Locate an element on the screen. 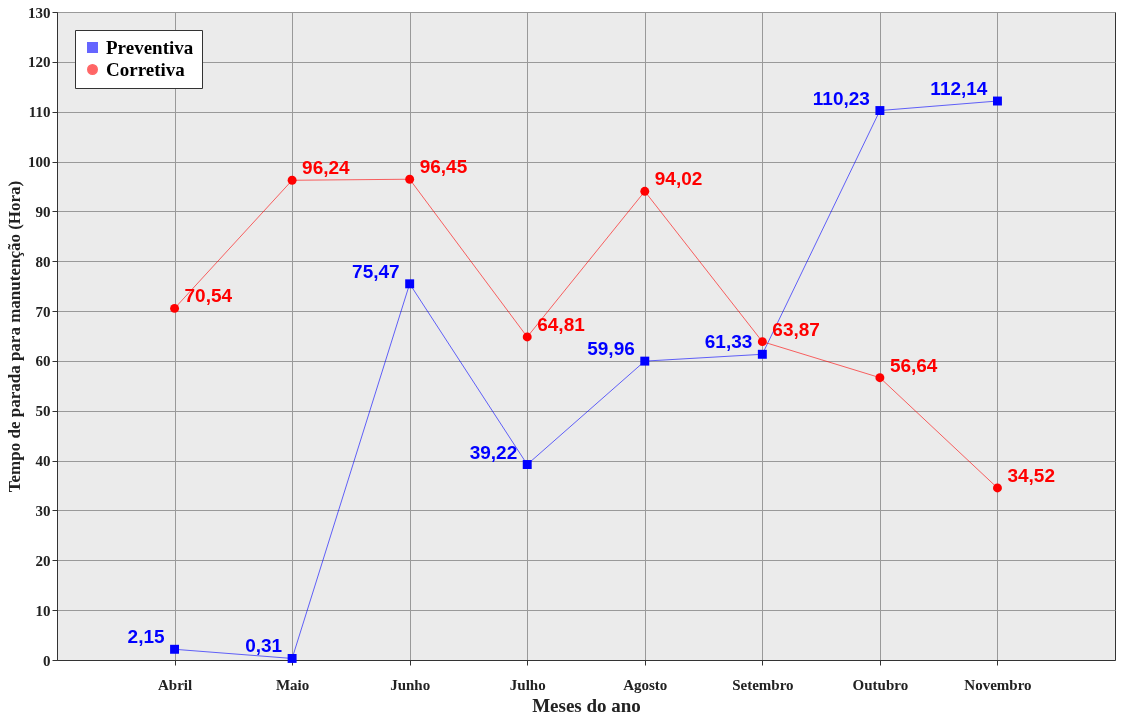  y-tick-label: 120 is located at coordinates (39, 62).